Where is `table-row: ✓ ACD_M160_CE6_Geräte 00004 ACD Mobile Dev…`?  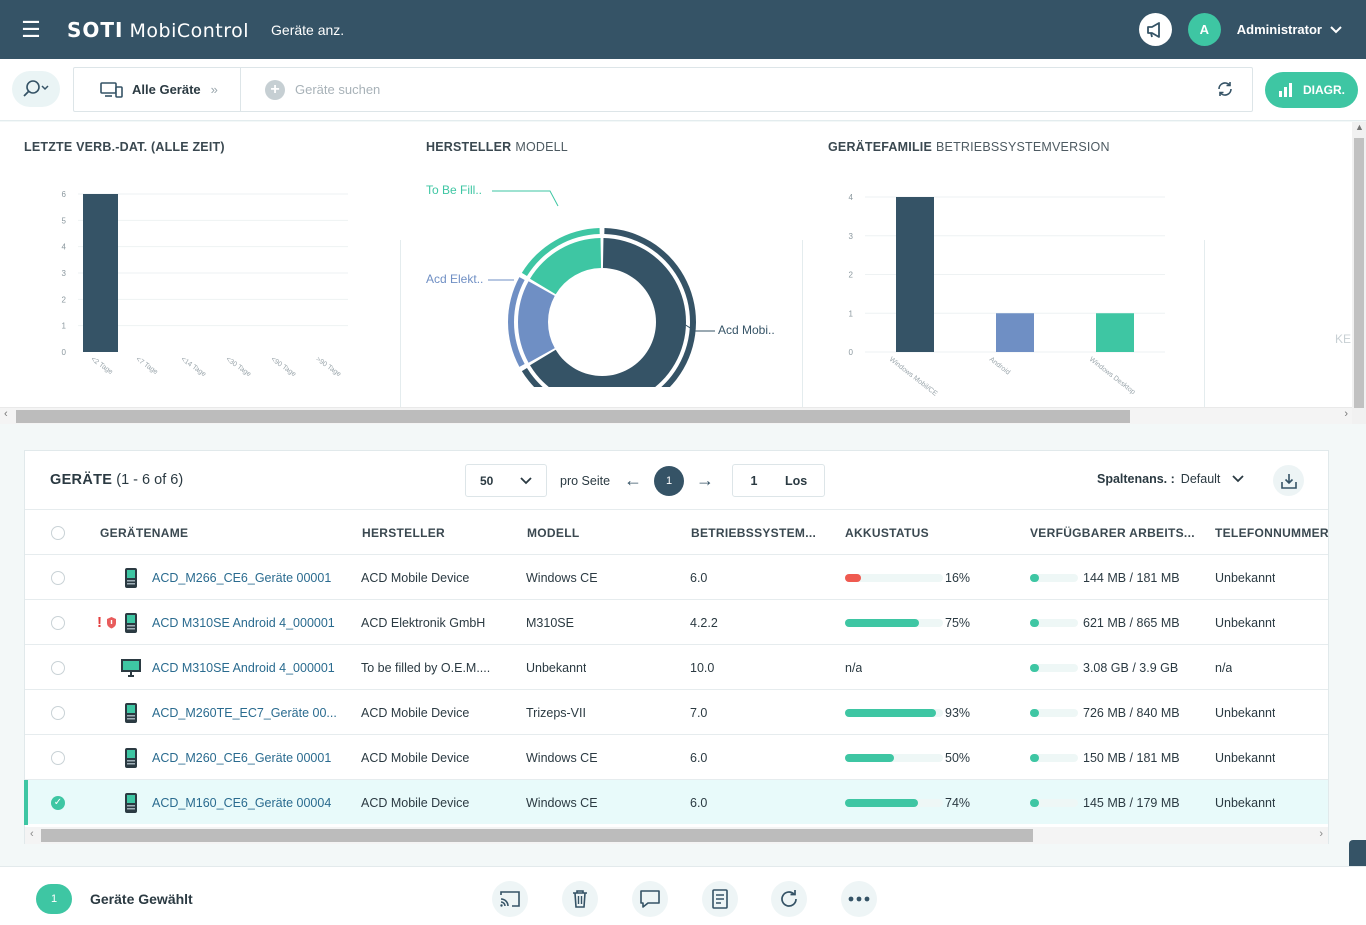 table-row: ✓ ACD_M160_CE6_Geräte 00004 ACD Mobile Dev… is located at coordinates (676, 802).